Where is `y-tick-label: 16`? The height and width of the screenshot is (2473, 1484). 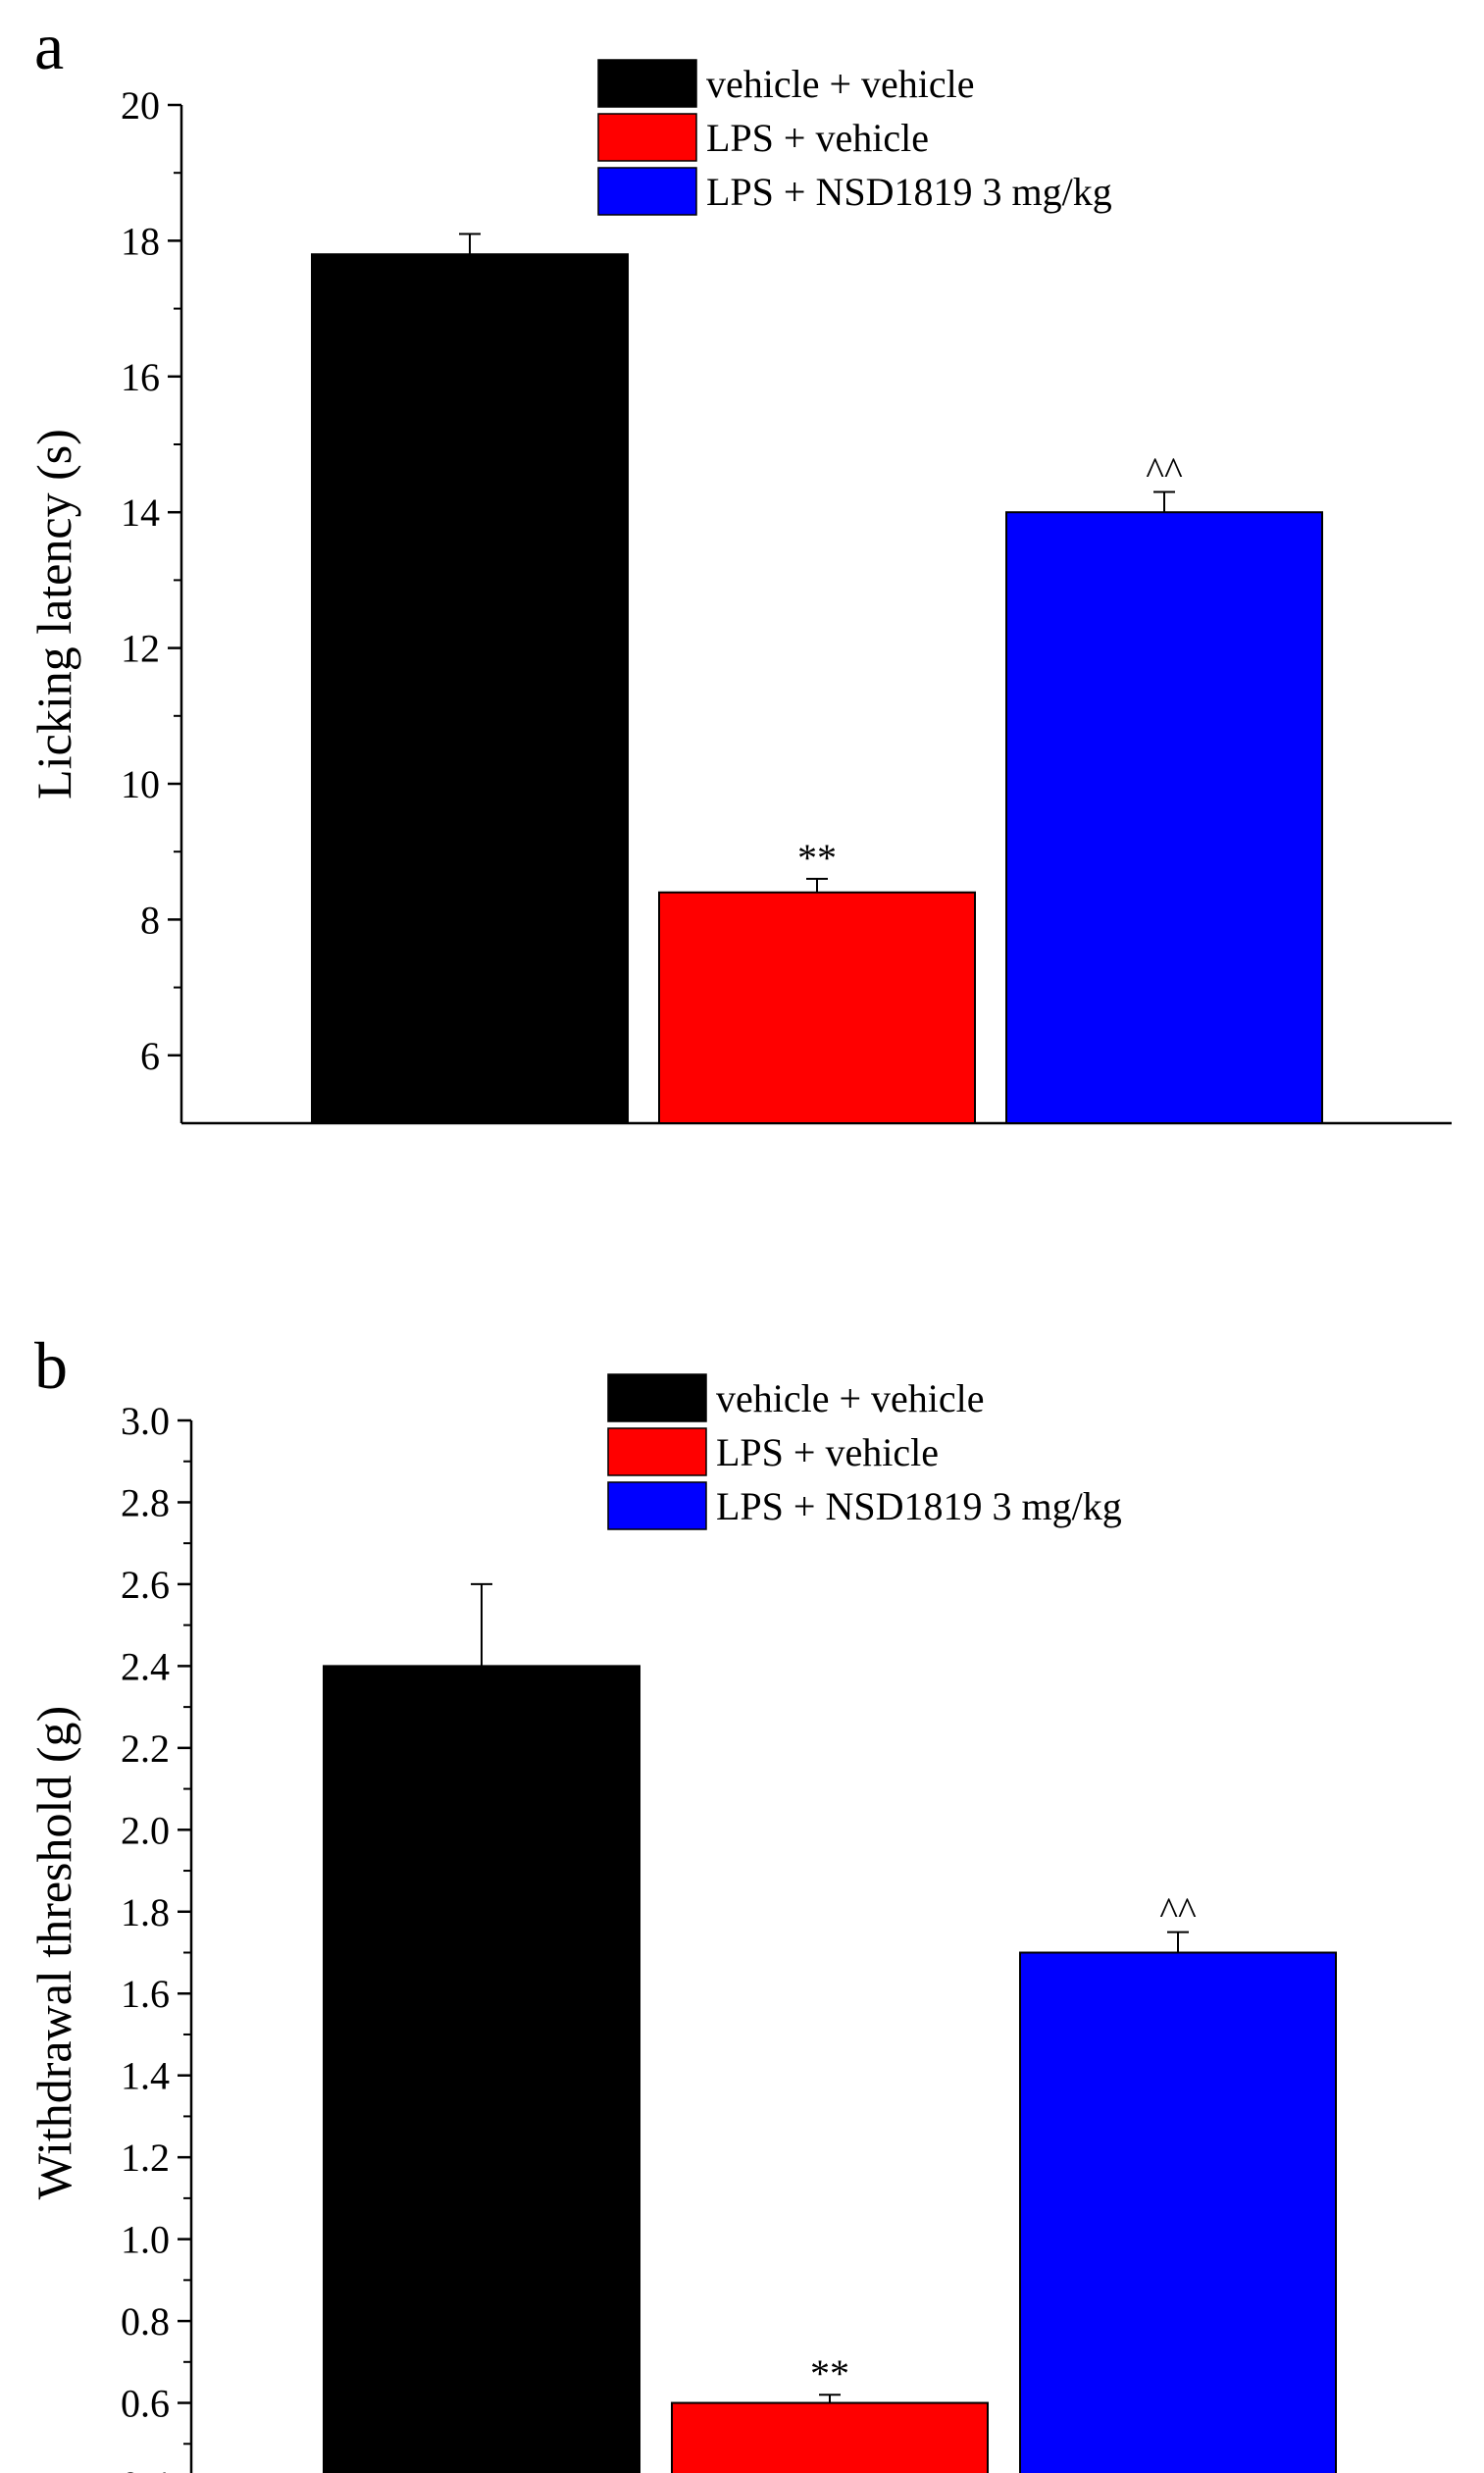 y-tick-label: 16 is located at coordinates (140, 377).